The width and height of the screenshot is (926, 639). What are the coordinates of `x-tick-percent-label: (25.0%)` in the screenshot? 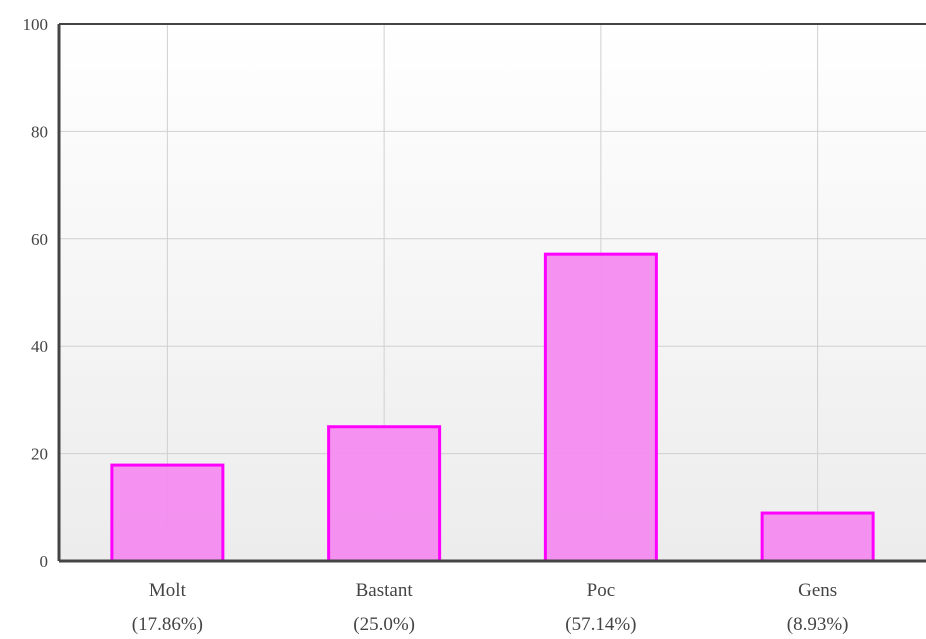 It's located at (384, 624).